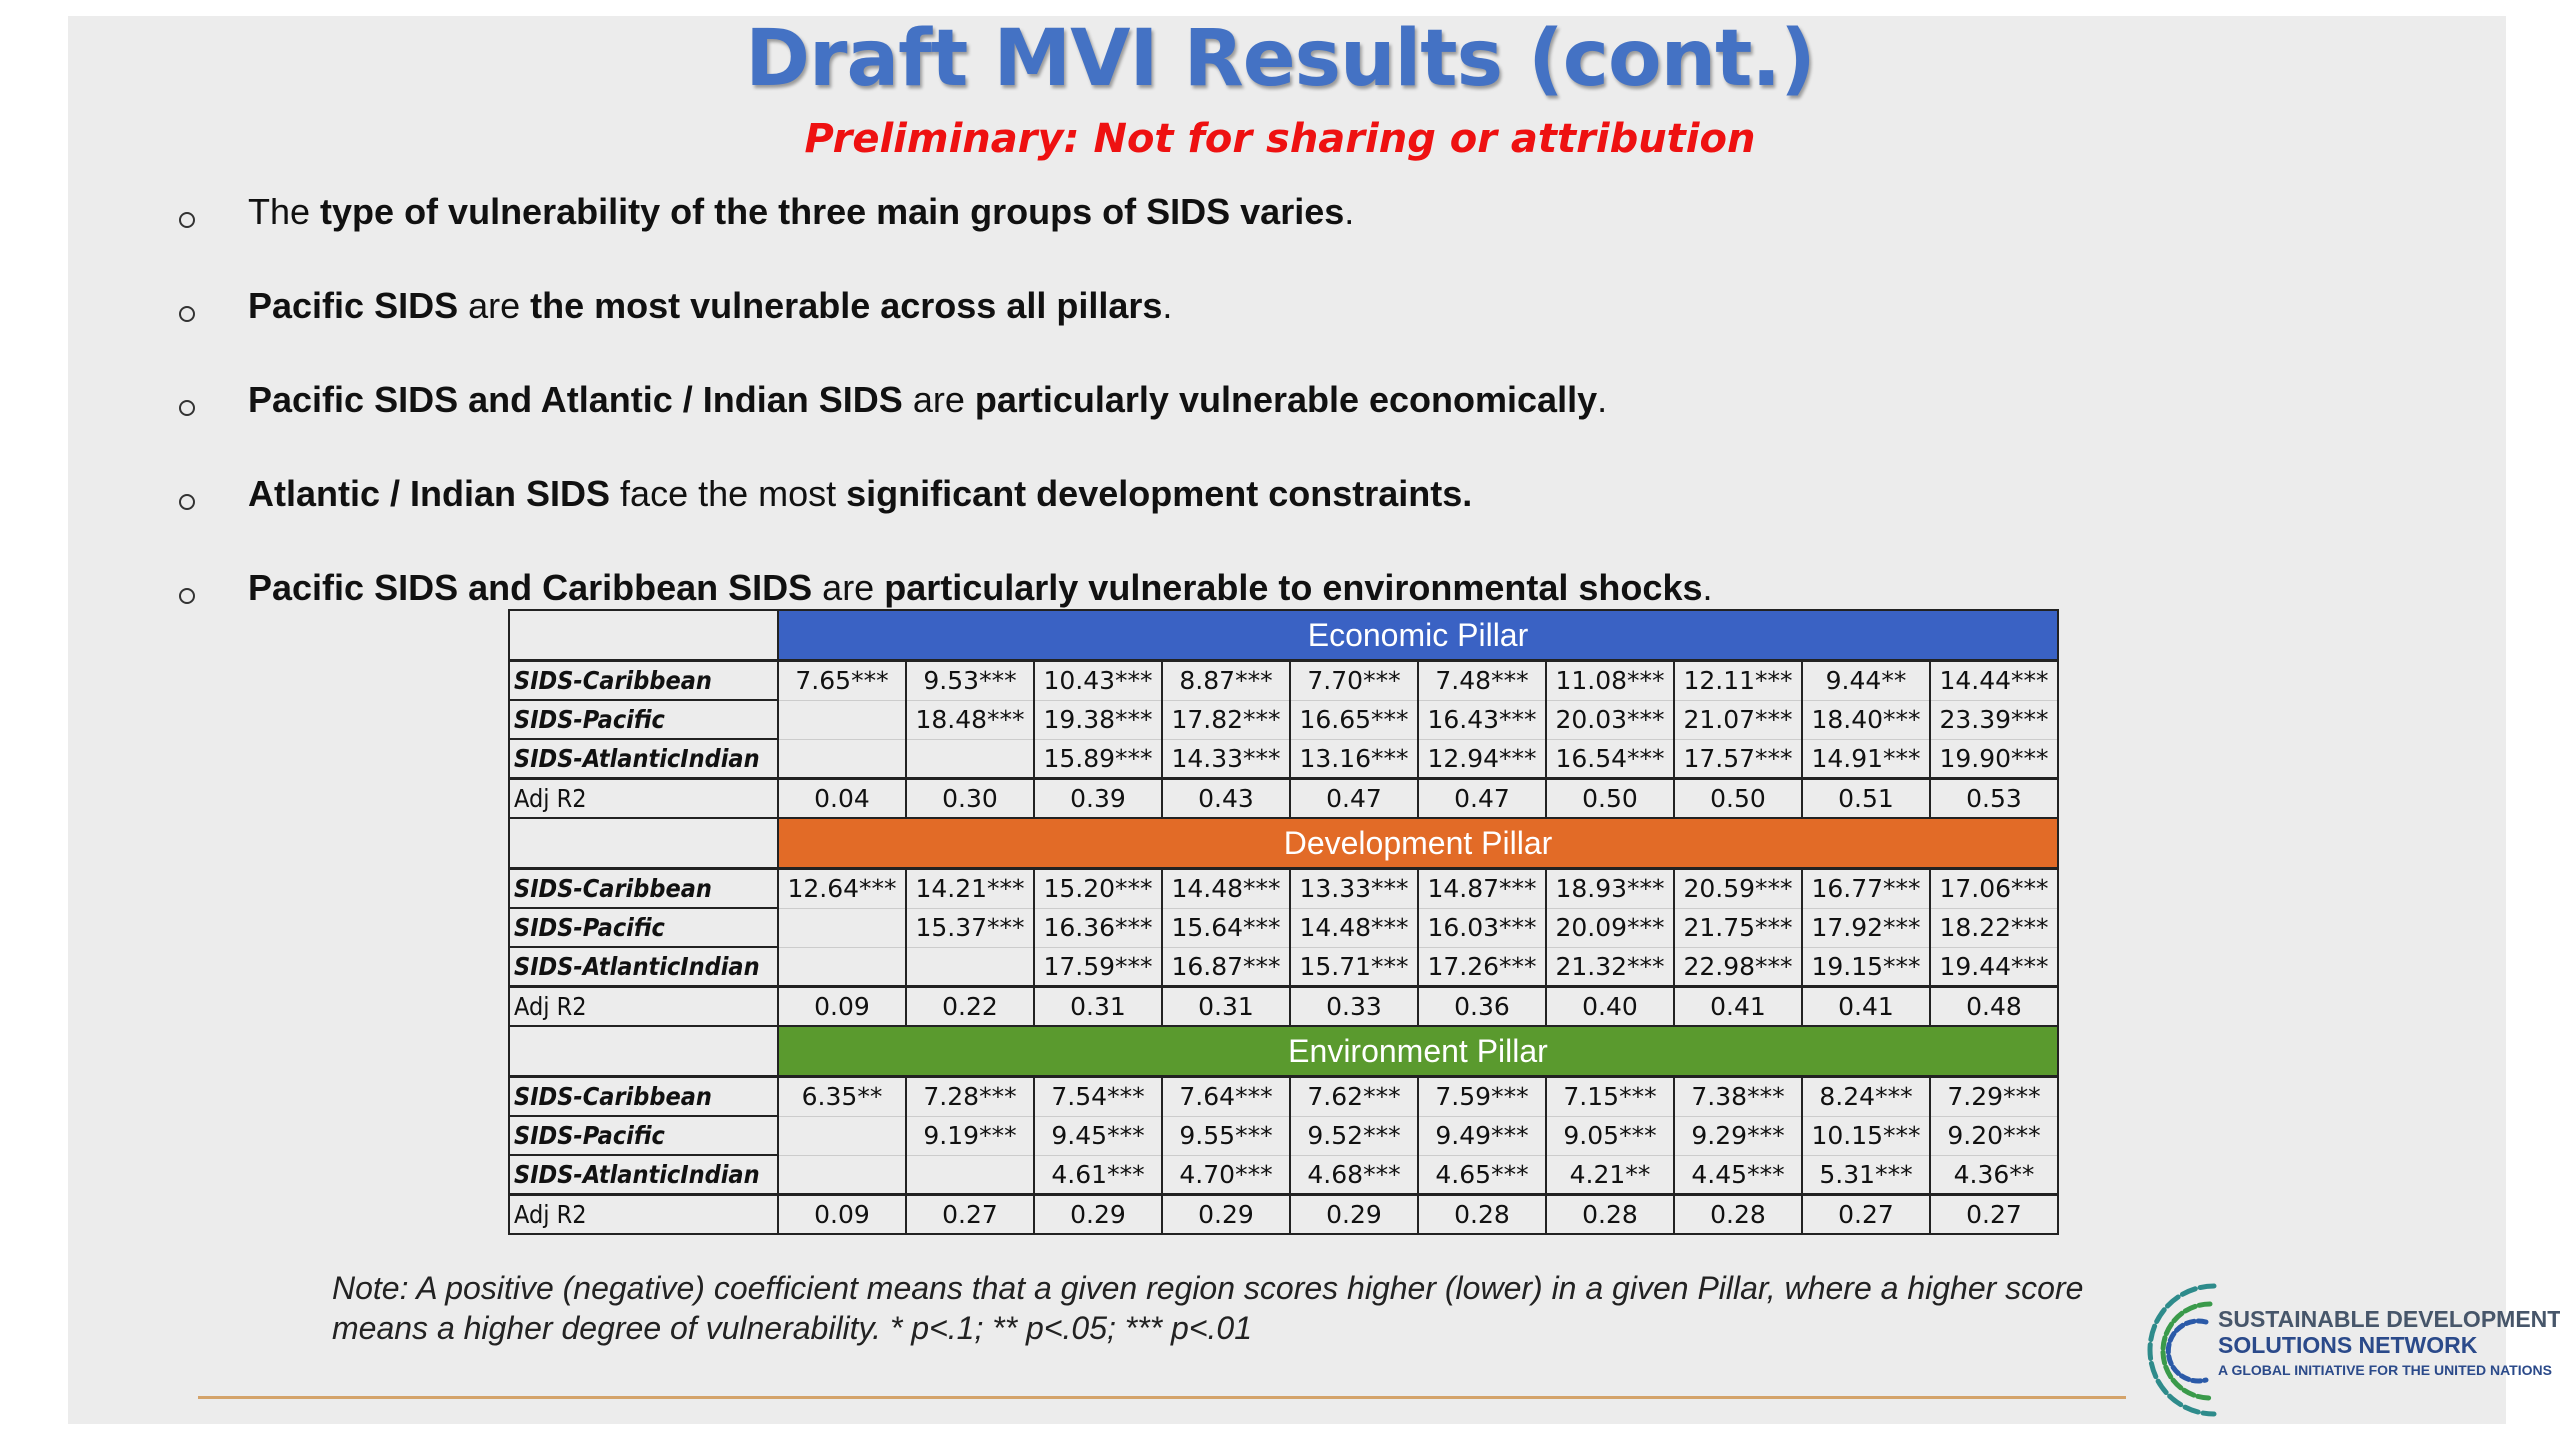 The width and height of the screenshot is (2560, 1440). Describe the element at coordinates (1354, 1006) in the screenshot. I see `adj-r2-cell: 0.33` at that location.